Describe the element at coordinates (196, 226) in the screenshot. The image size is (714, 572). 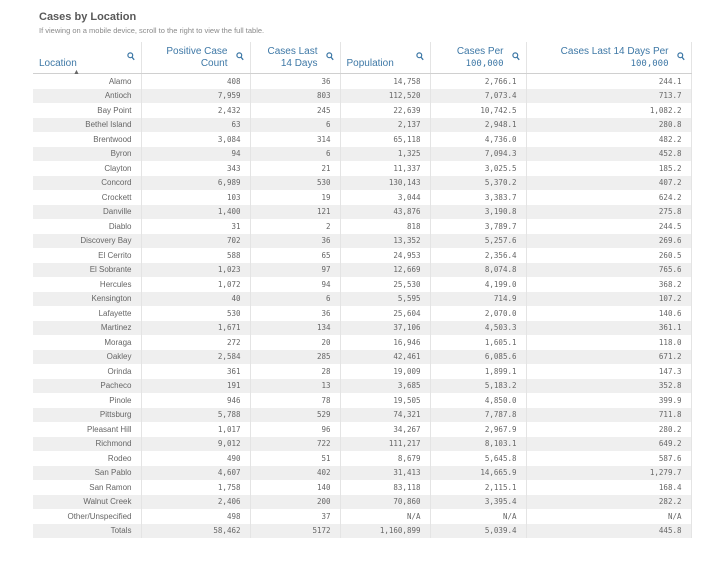
I see `cell-positive-case-count: 31` at that location.